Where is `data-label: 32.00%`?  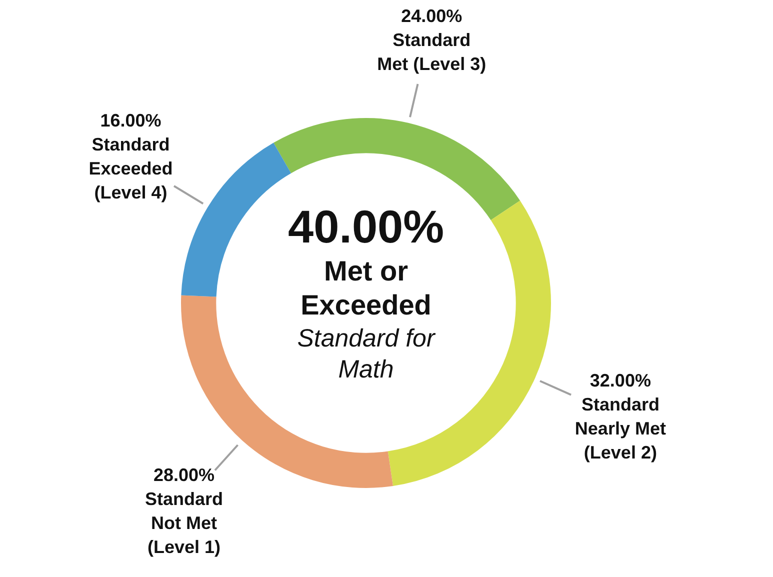
data-label: 32.00% is located at coordinates (620, 380).